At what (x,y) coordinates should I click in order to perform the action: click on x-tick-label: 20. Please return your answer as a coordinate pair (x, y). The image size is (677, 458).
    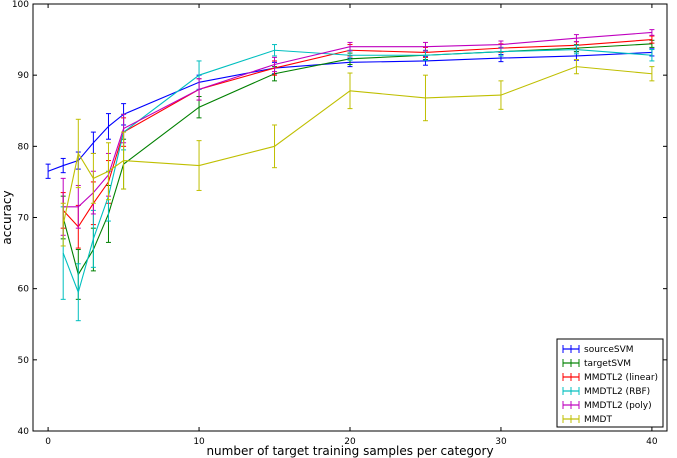
    Looking at the image, I should click on (350, 442).